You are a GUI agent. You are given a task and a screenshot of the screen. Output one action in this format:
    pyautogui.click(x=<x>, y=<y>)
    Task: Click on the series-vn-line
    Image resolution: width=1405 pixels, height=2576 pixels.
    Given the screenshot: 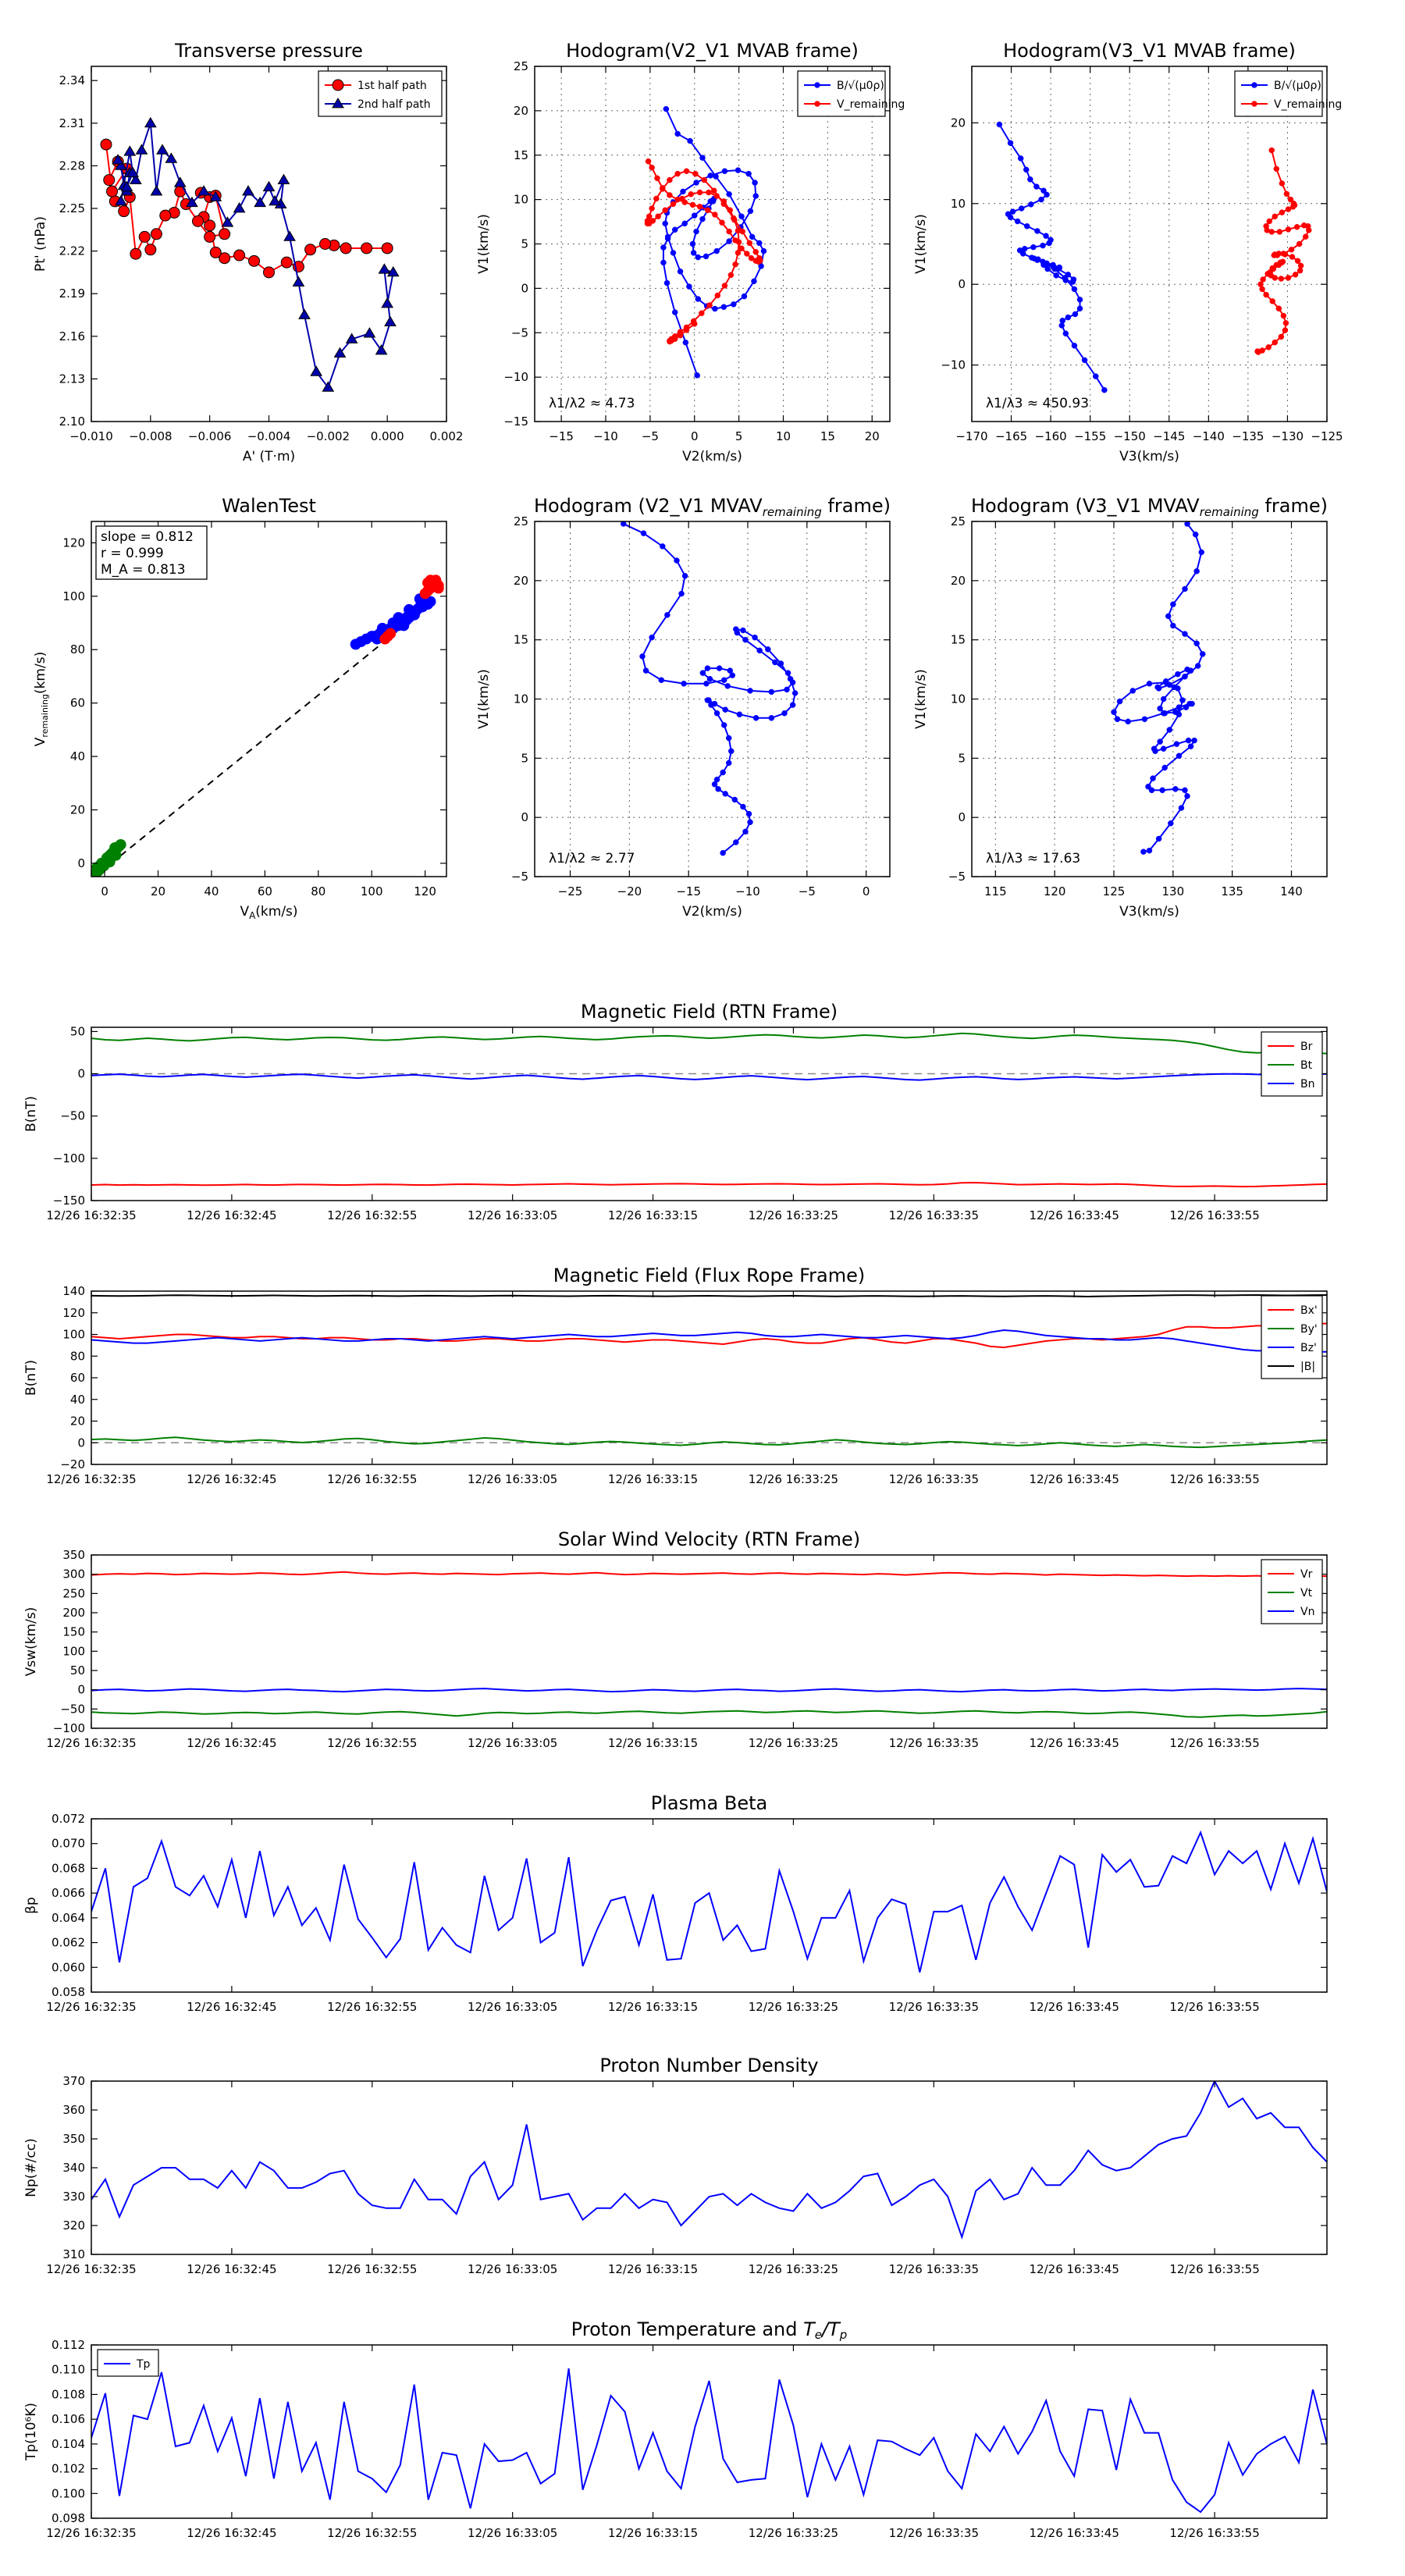 What is the action you would take?
    pyautogui.click(x=709, y=1690)
    